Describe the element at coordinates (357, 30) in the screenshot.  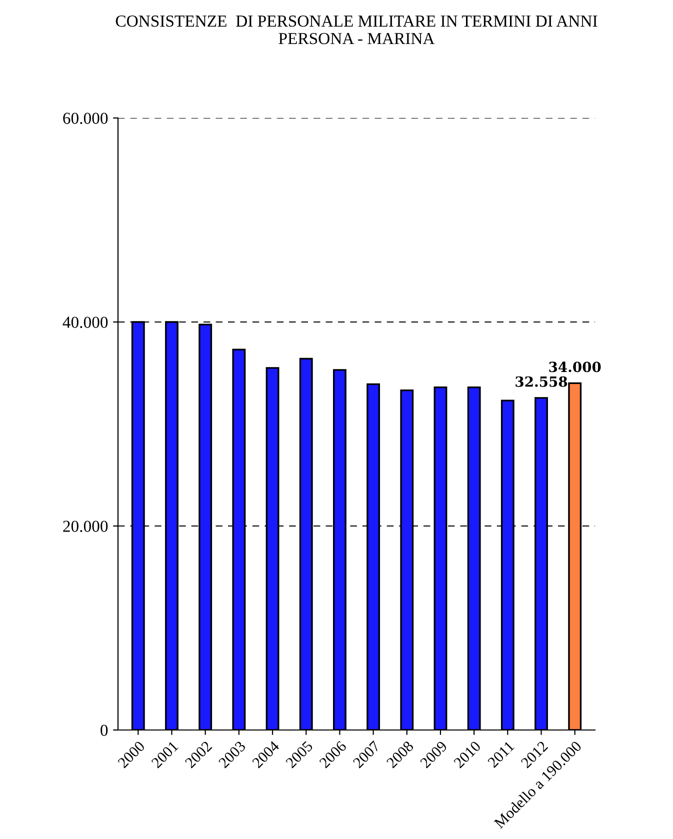
I see `chart-title: CONSISTENZE DI PERSONALE MILITARE IN TERMINI DI ANNI PERSONA - MARINA` at that location.